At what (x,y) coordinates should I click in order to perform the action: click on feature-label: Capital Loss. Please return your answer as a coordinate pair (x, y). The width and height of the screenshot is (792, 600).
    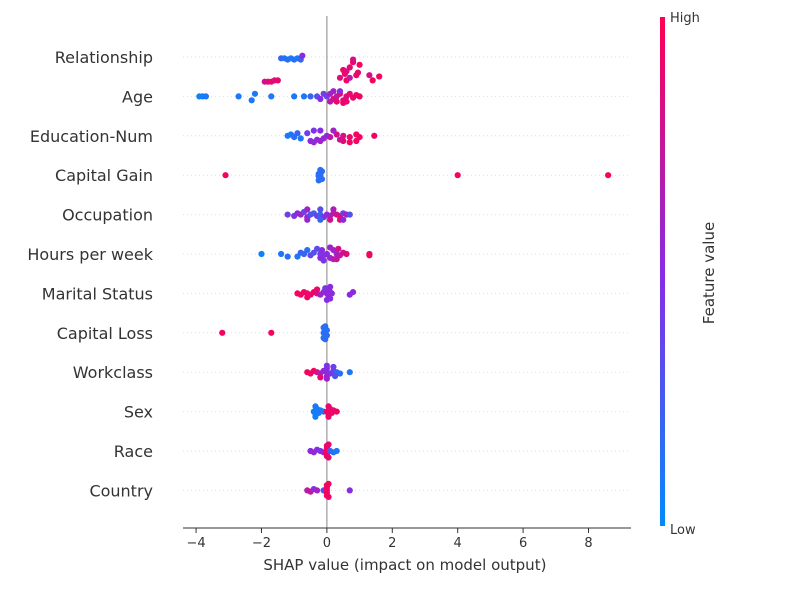
    Looking at the image, I should click on (105, 333).